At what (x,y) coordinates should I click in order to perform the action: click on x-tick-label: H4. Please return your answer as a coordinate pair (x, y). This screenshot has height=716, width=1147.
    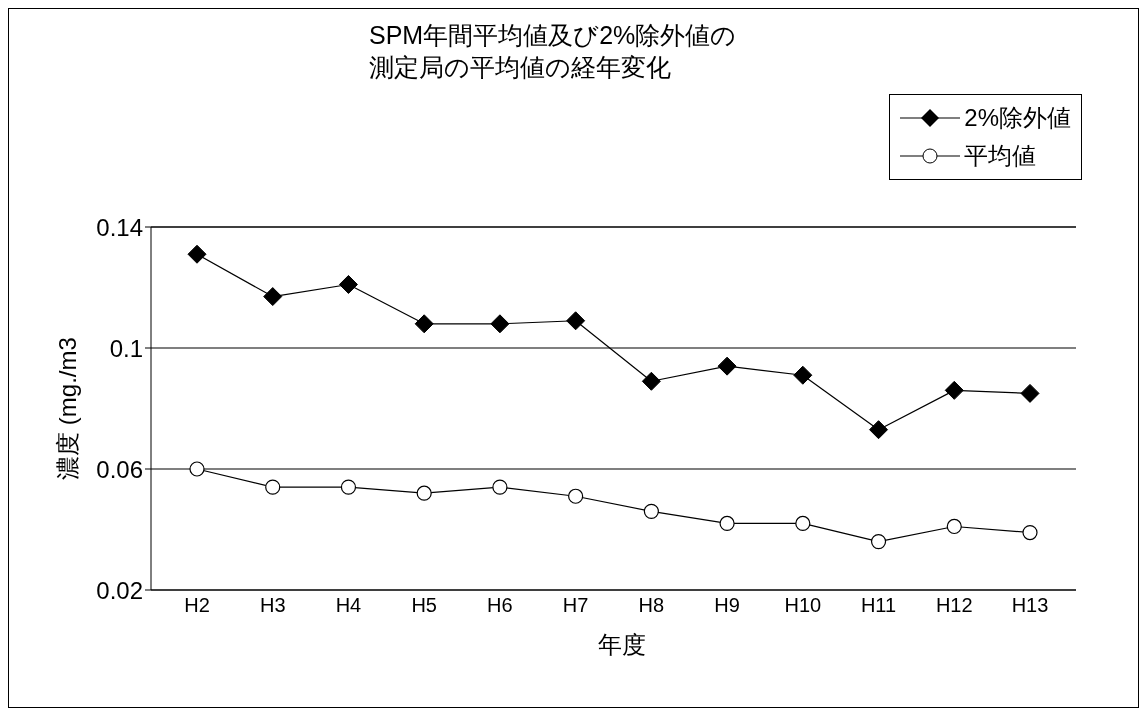
    Looking at the image, I should click on (348, 605).